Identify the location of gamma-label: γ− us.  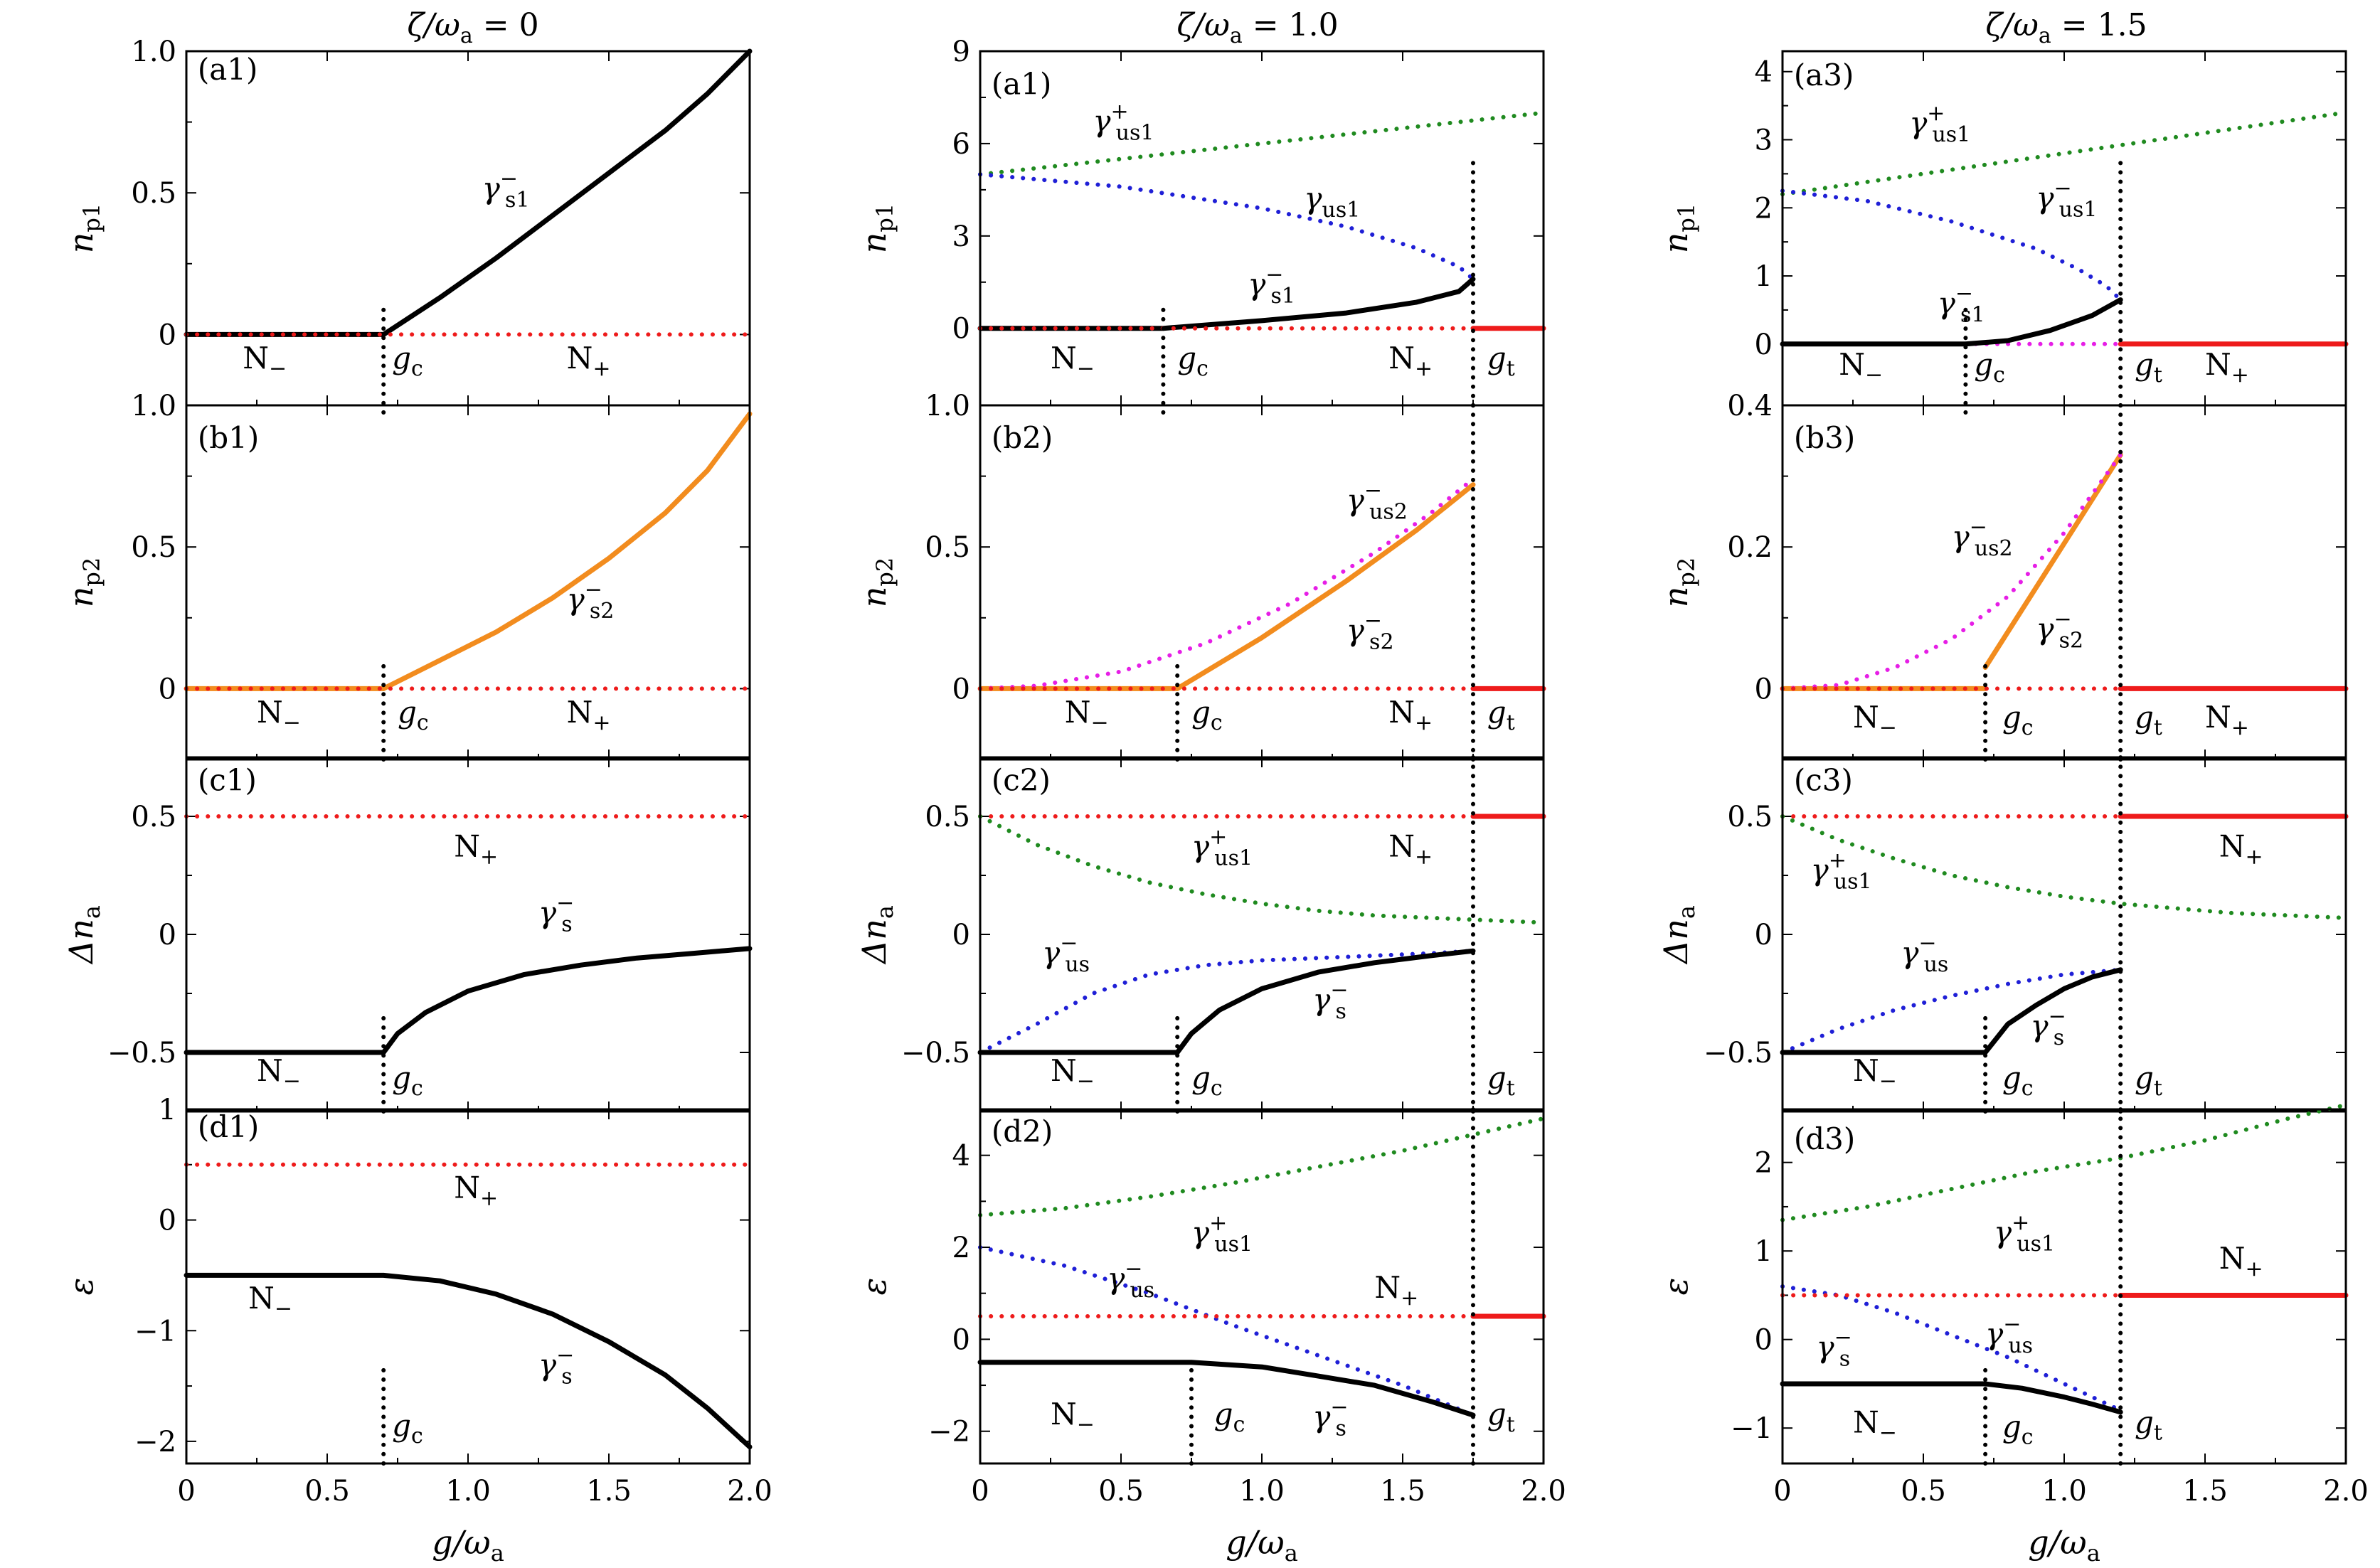
(1924, 954).